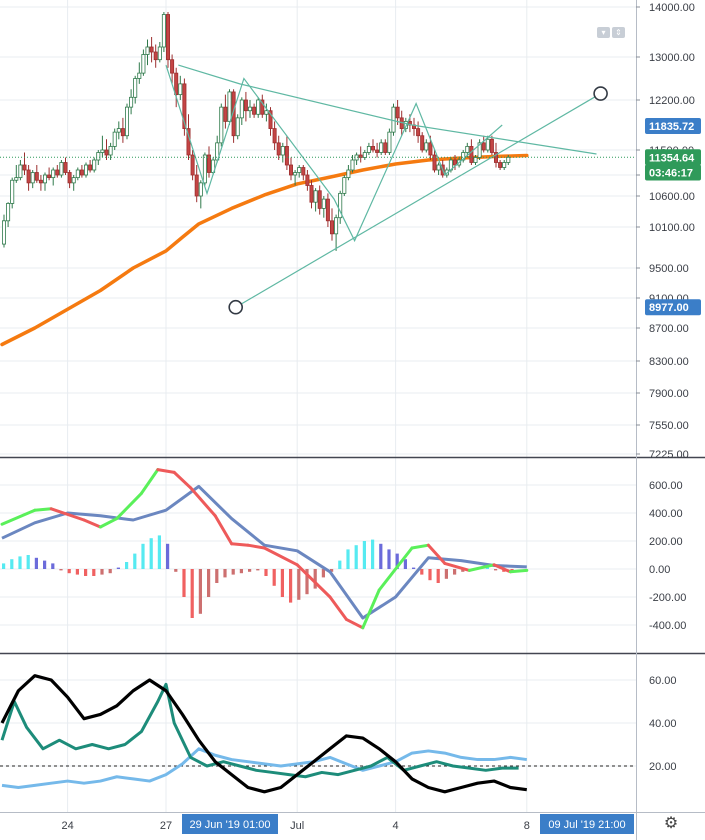  What do you see at coordinates (672, 8) in the screenshot?
I see `price-axis-label: 14000.00` at bounding box center [672, 8].